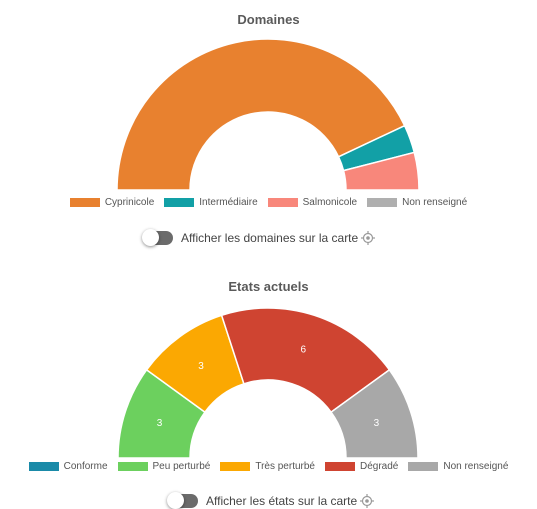 The image size is (537, 509). I want to click on legend-label: Salmonicole, so click(330, 202).